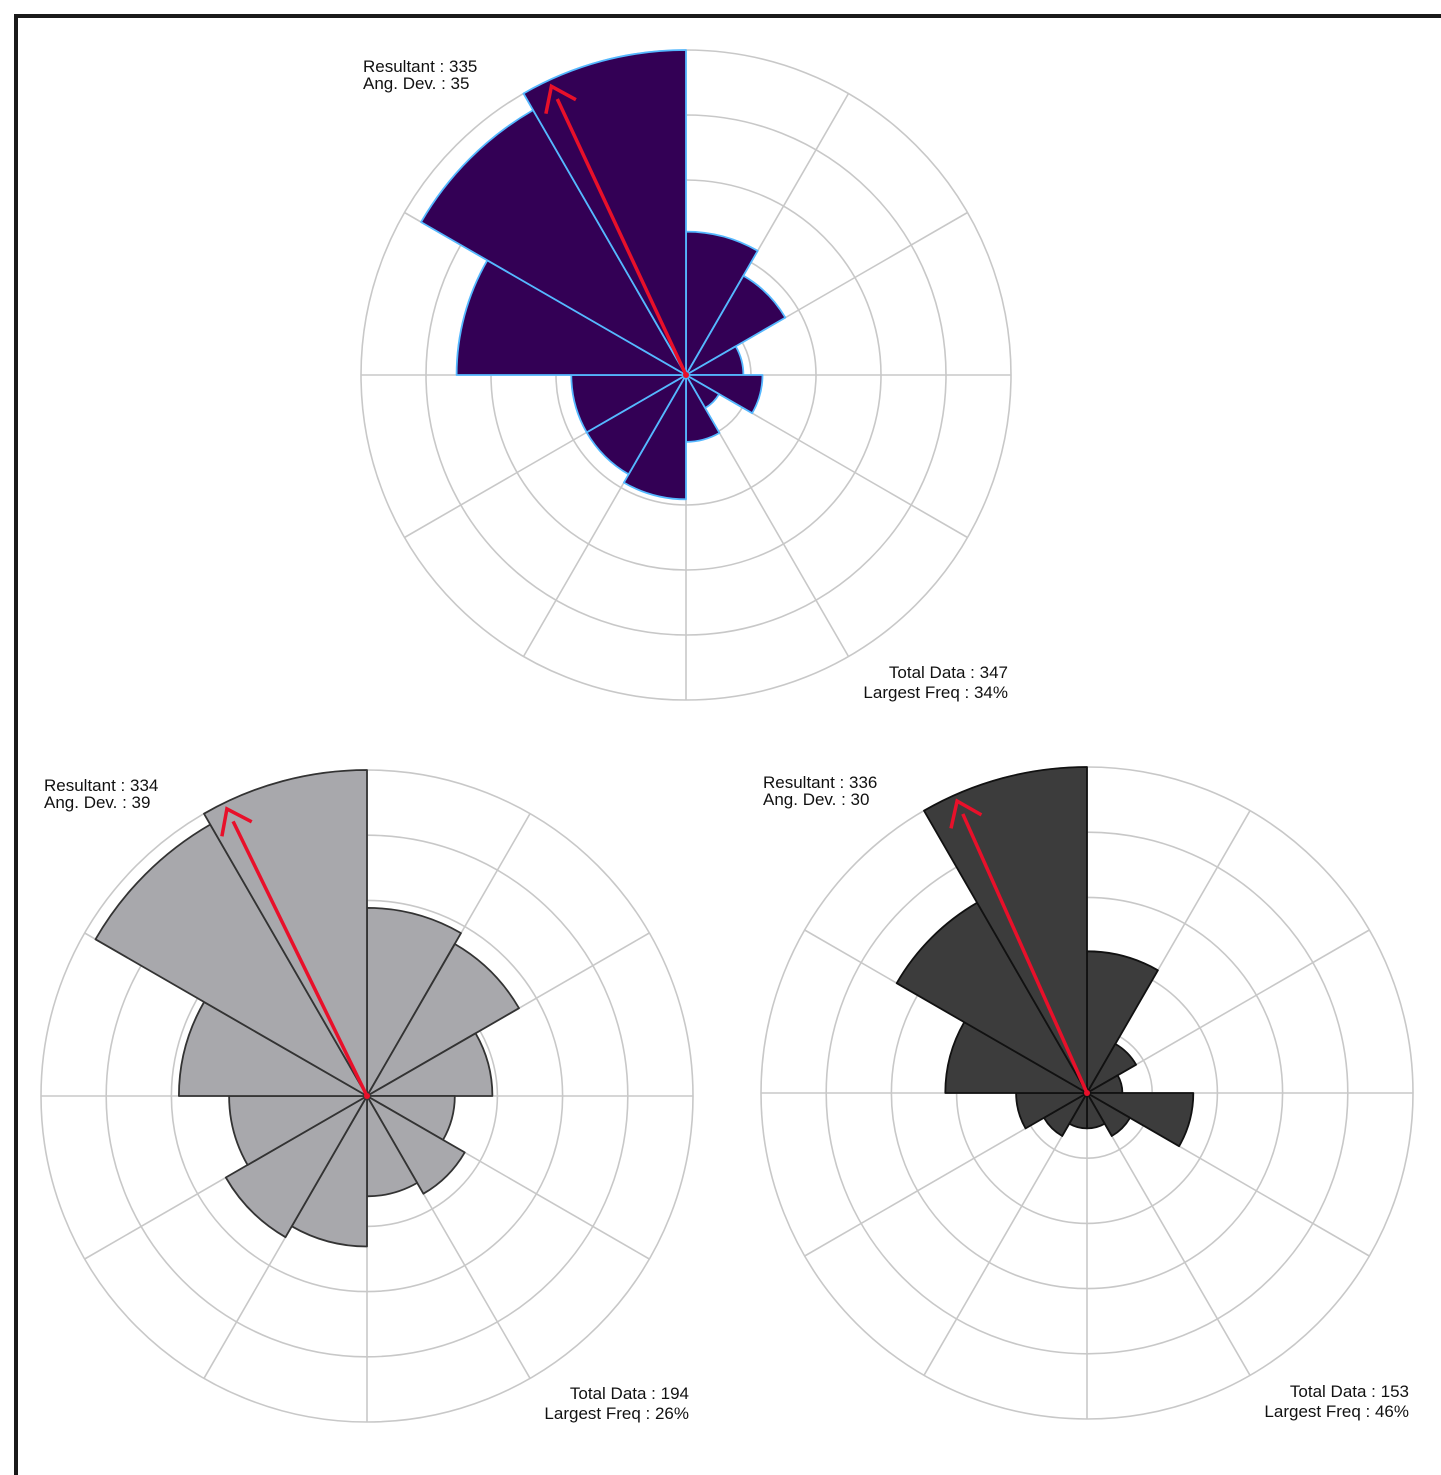 The height and width of the screenshot is (1475, 1441). What do you see at coordinates (948, 672) in the screenshot?
I see `total-data-label: Total Data : 347` at bounding box center [948, 672].